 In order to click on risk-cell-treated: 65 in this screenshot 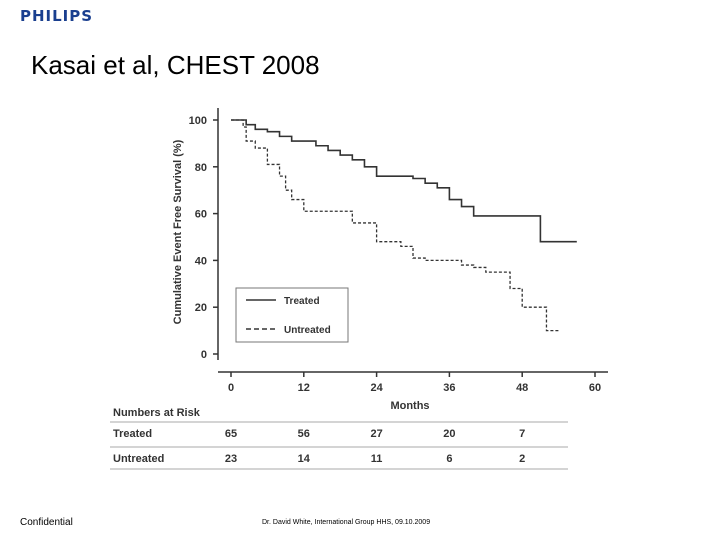, I will do `click(231, 434)`.